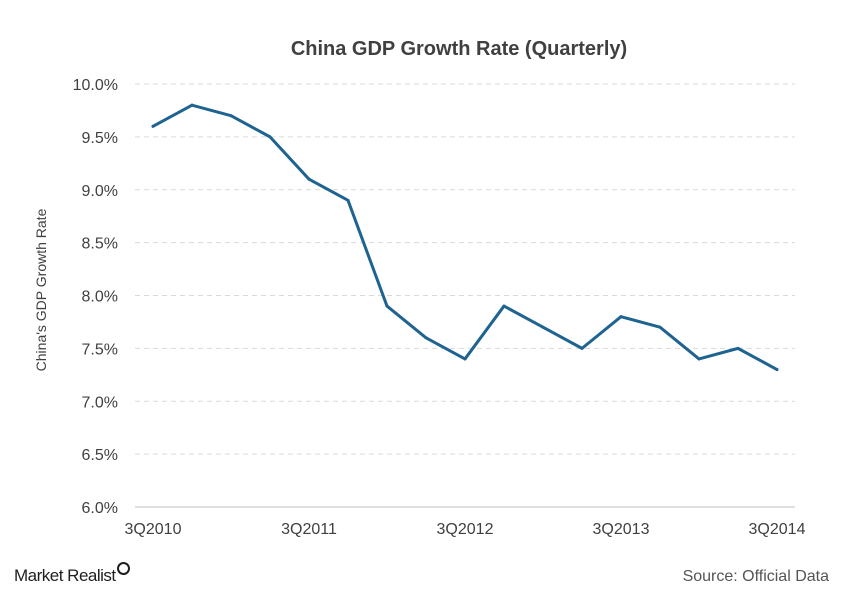  I want to click on brand-logo: Market Realist, so click(72, 574).